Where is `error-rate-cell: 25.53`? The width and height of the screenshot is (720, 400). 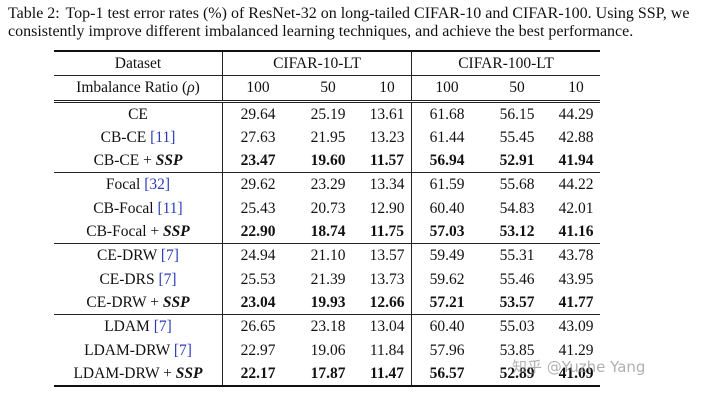
error-rate-cell: 25.53 is located at coordinates (258, 279).